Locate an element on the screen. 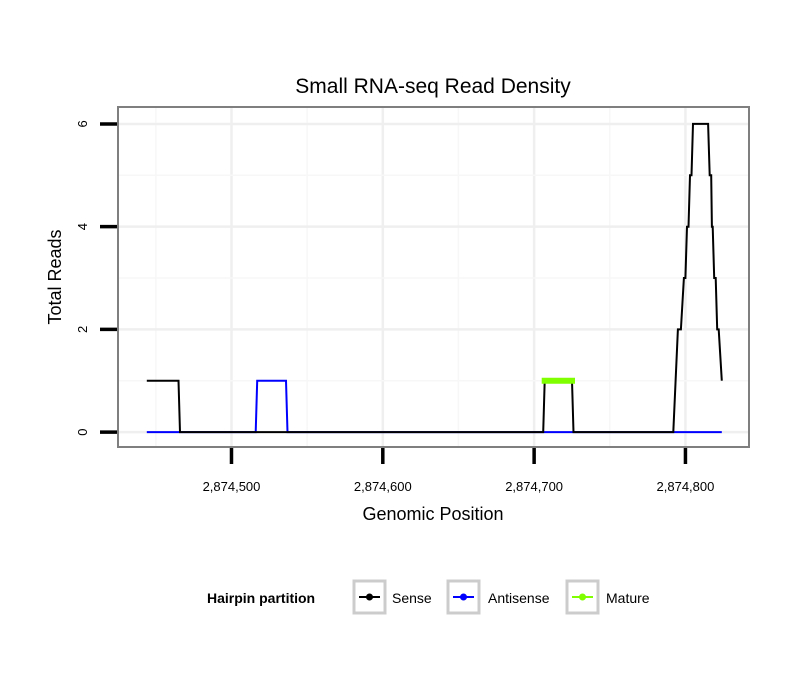 This screenshot has height=690, width=810. legend: Hairpin partition Sense Antisense Mature is located at coordinates (428, 597).